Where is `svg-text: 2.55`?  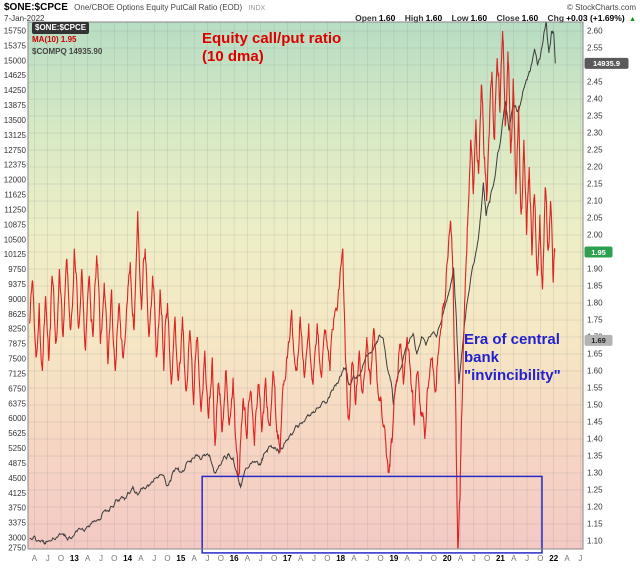
svg-text: 2.55 is located at coordinates (595, 48).